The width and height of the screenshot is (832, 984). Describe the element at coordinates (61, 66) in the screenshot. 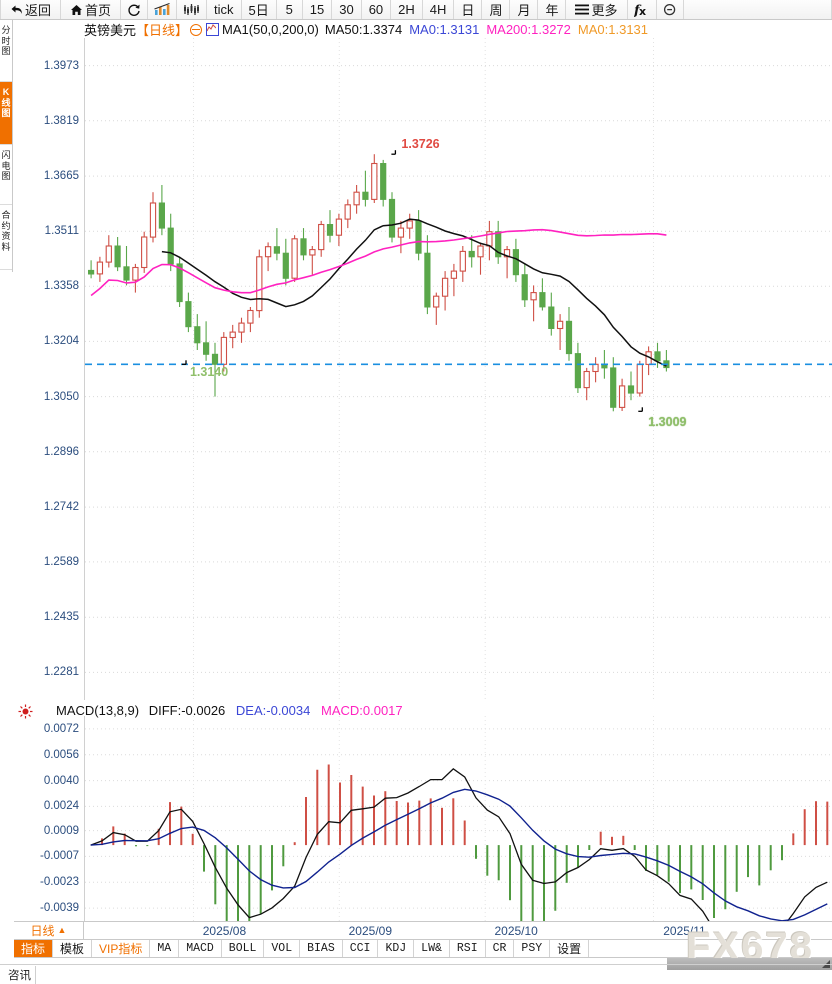

I see `price-tick-label: 1.3973` at that location.